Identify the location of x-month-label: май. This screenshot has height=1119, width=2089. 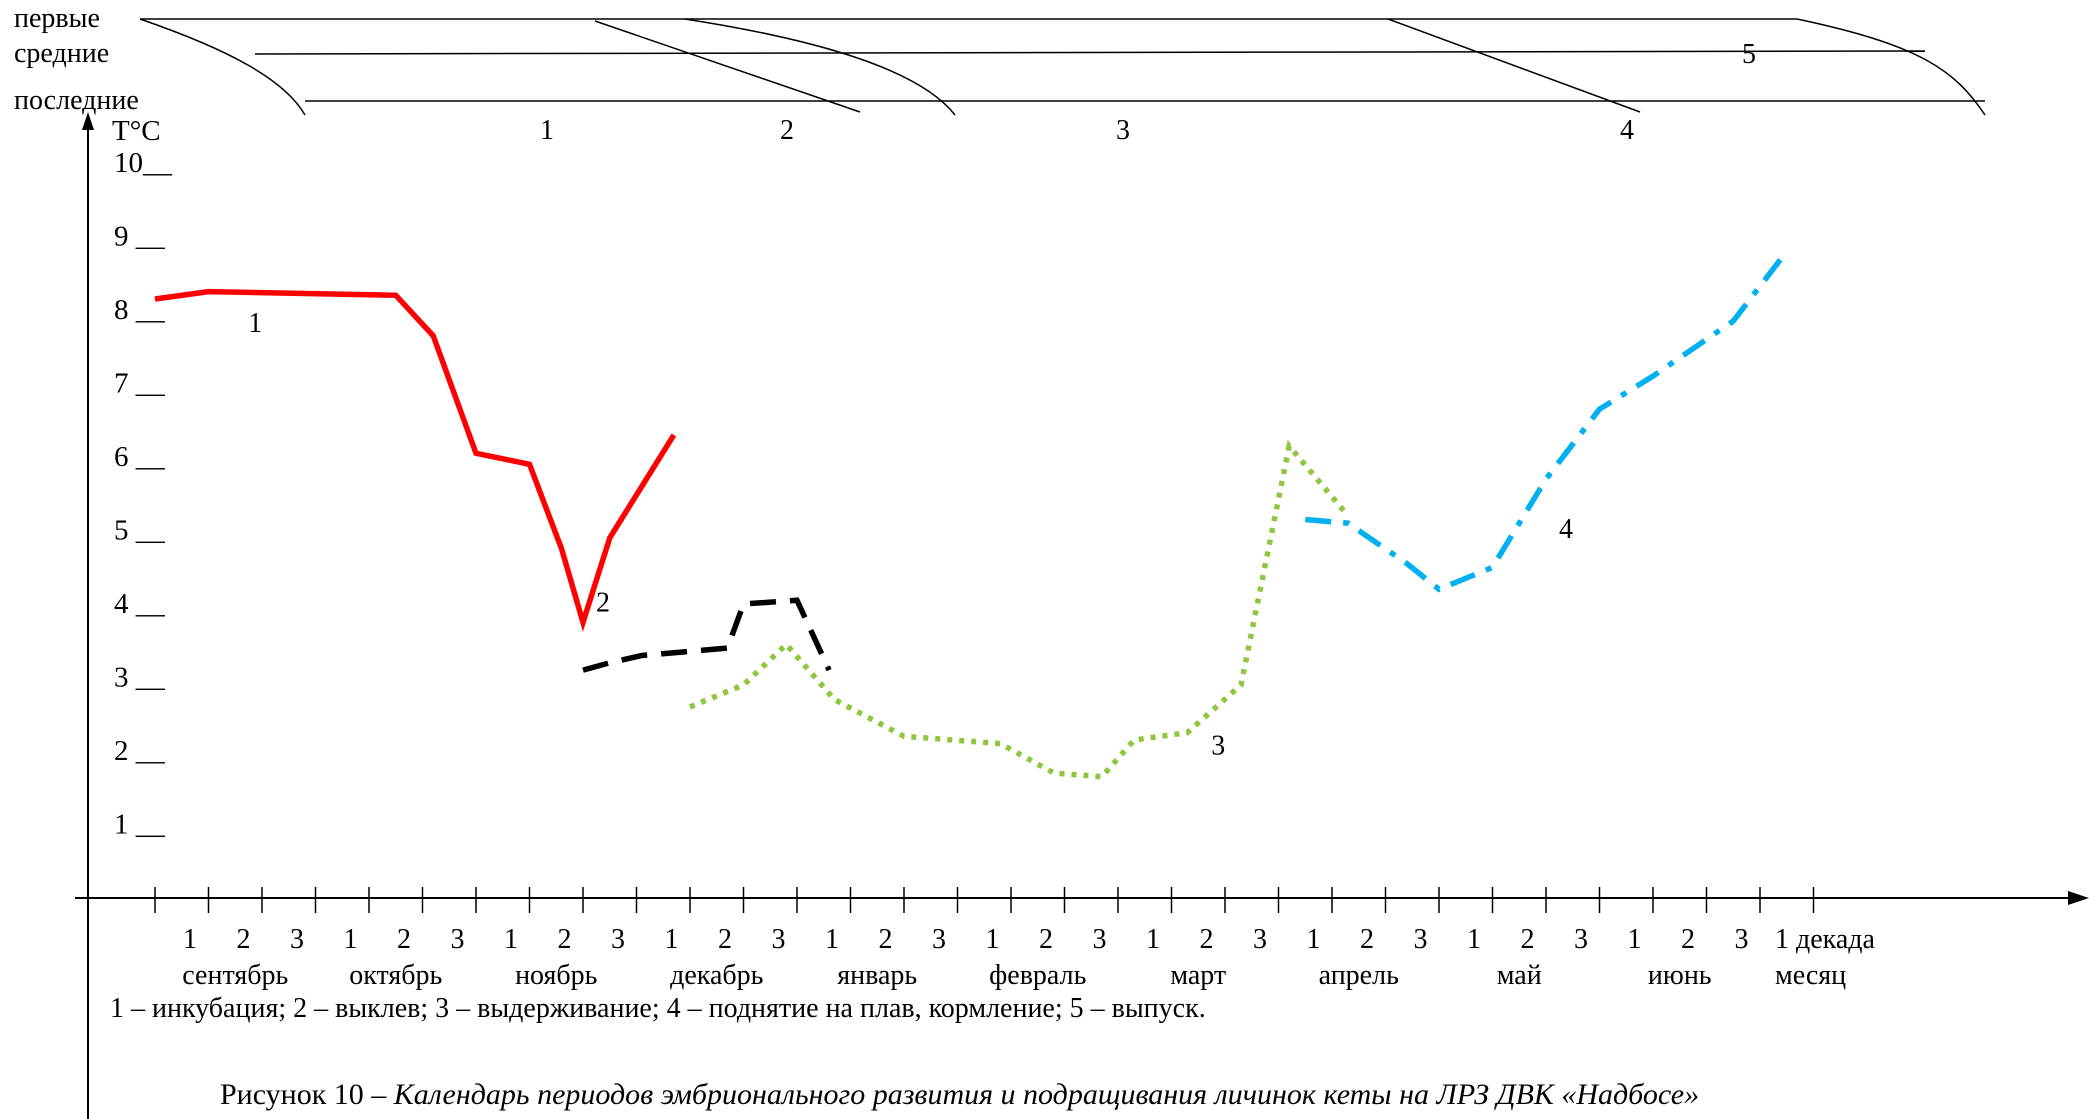
(1519, 975).